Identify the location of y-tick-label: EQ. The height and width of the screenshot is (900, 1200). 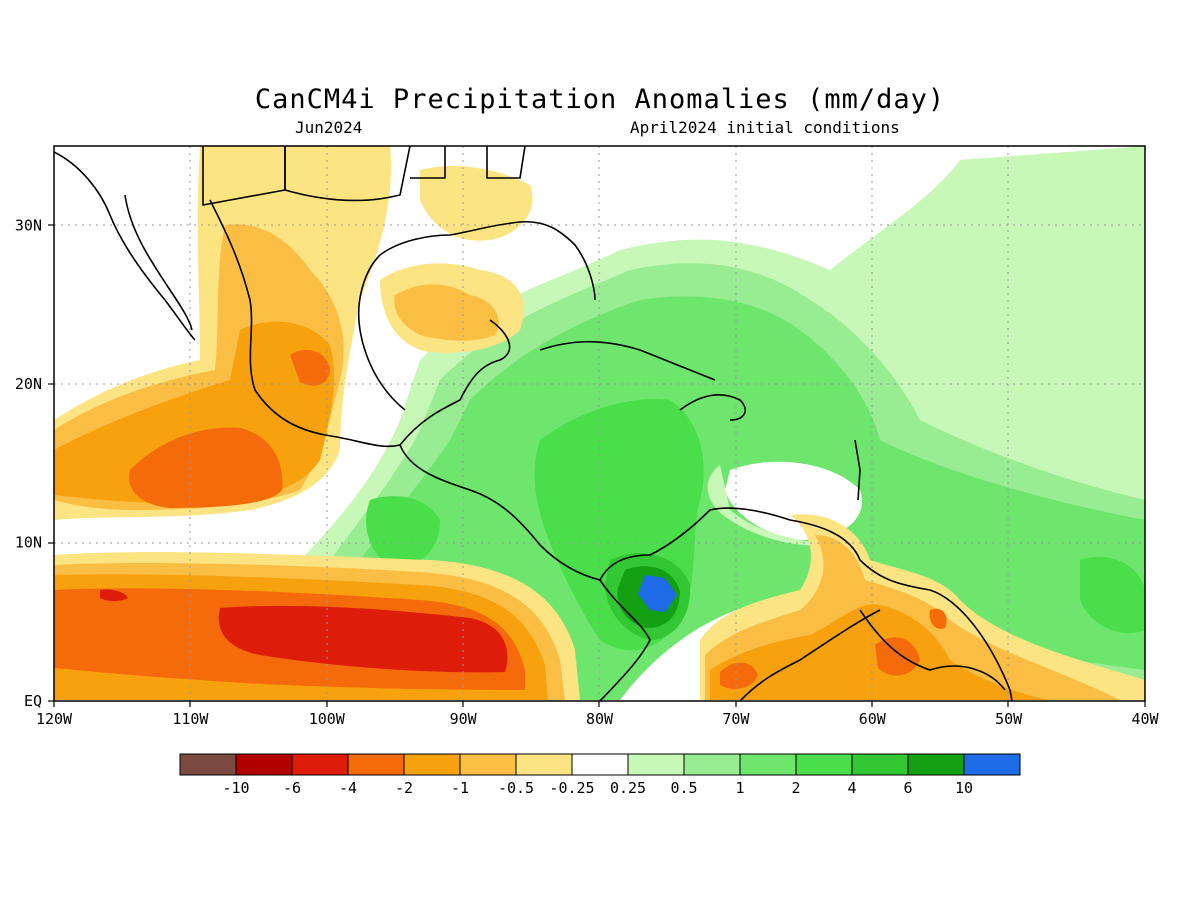
(33, 701).